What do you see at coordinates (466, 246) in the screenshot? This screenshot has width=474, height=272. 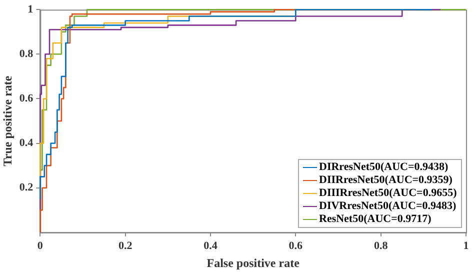 I see `x-tick-label: 1` at bounding box center [466, 246].